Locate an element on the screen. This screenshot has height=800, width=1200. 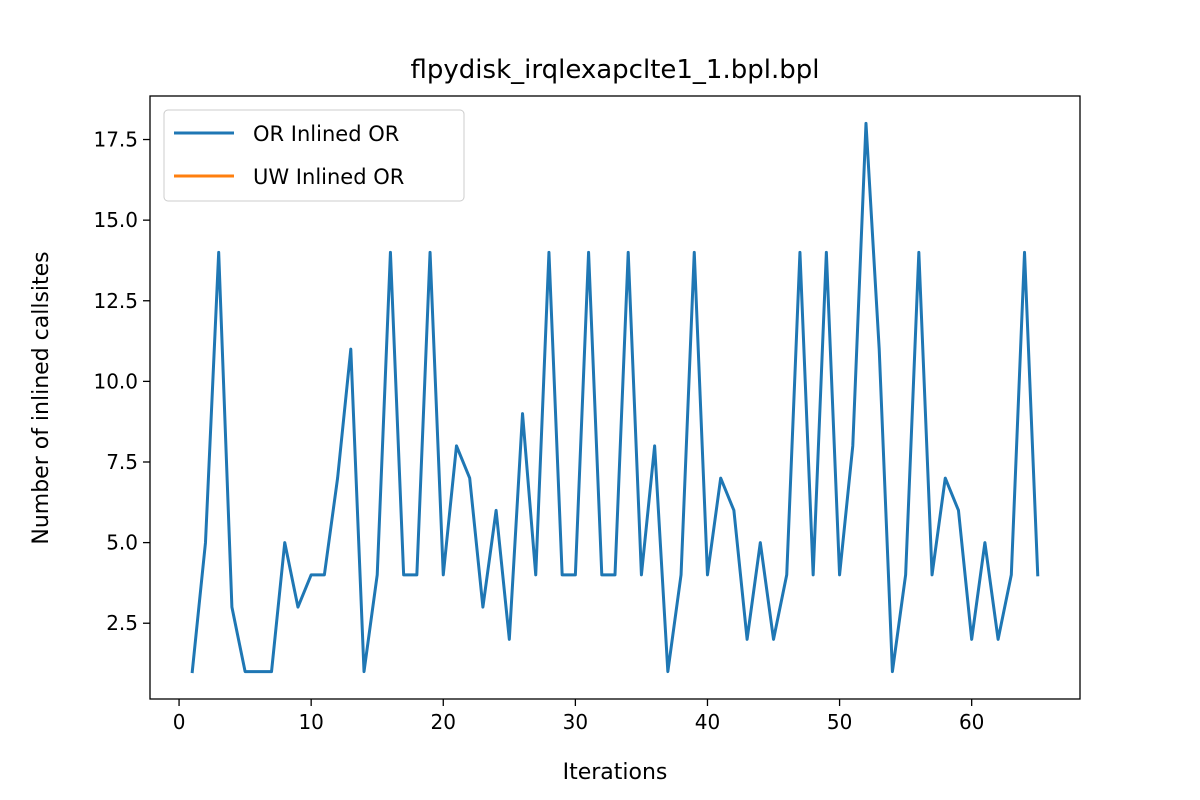
x-tick-label: 0 is located at coordinates (179, 722).